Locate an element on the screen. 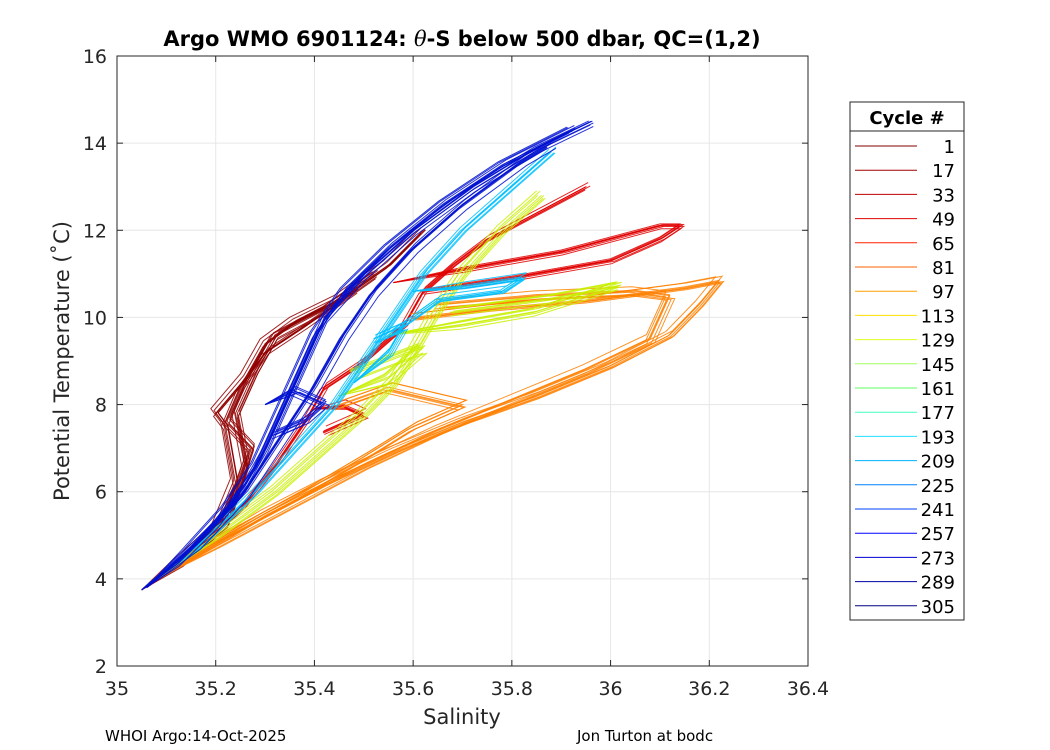 This screenshot has width=1050, height=750. legend-entry-label: 193 is located at coordinates (938, 437).